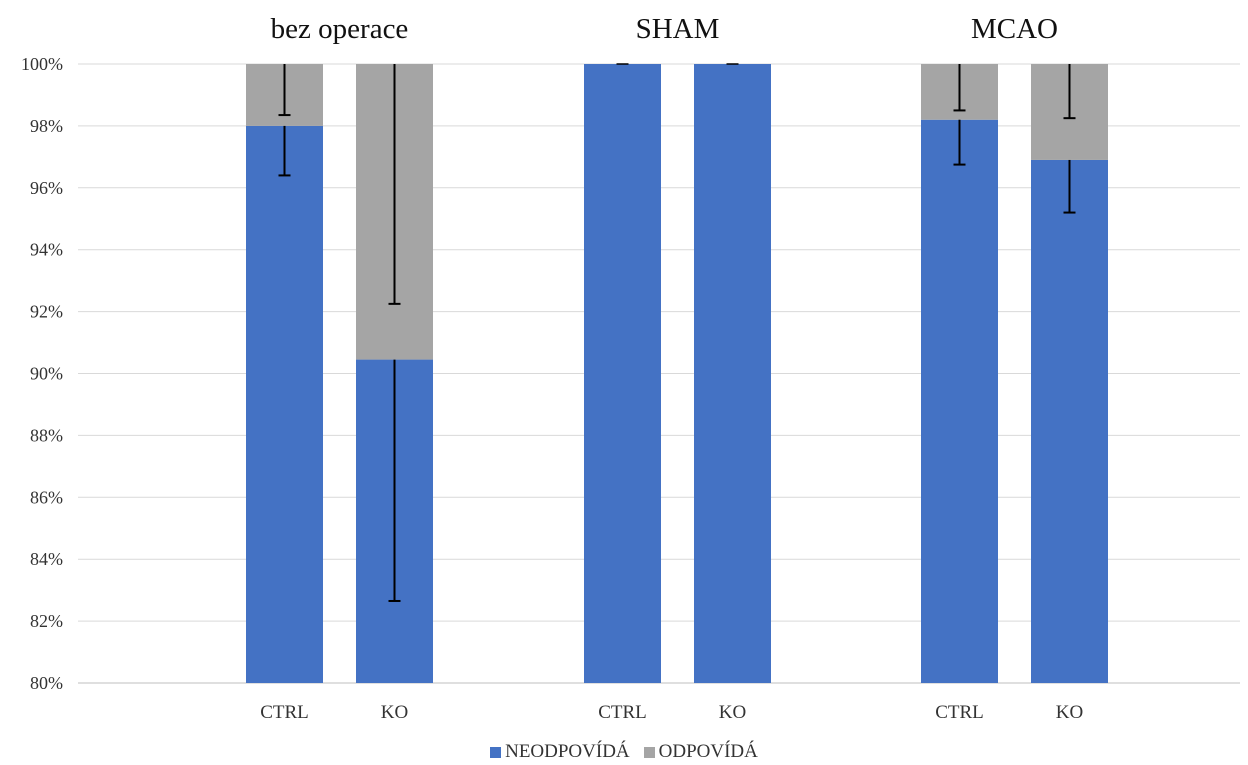 This screenshot has width=1248, height=765. I want to click on y-tick-label: 94%, so click(46, 250).